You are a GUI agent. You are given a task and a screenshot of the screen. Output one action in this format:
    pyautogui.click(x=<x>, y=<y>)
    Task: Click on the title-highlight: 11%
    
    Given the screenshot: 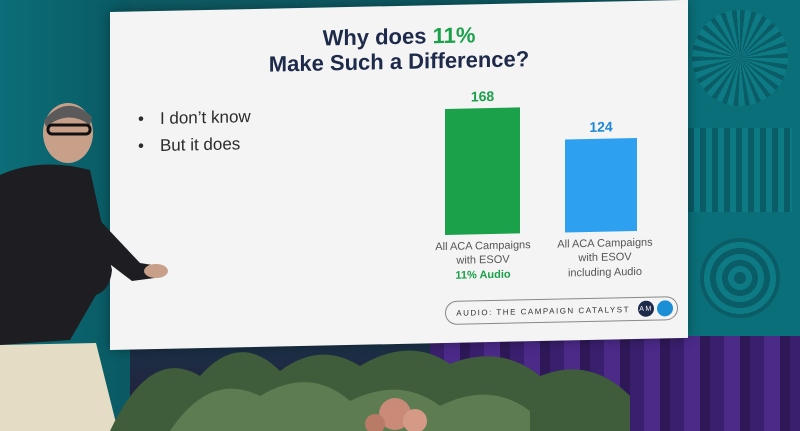 What is the action you would take?
    pyautogui.click(x=454, y=35)
    